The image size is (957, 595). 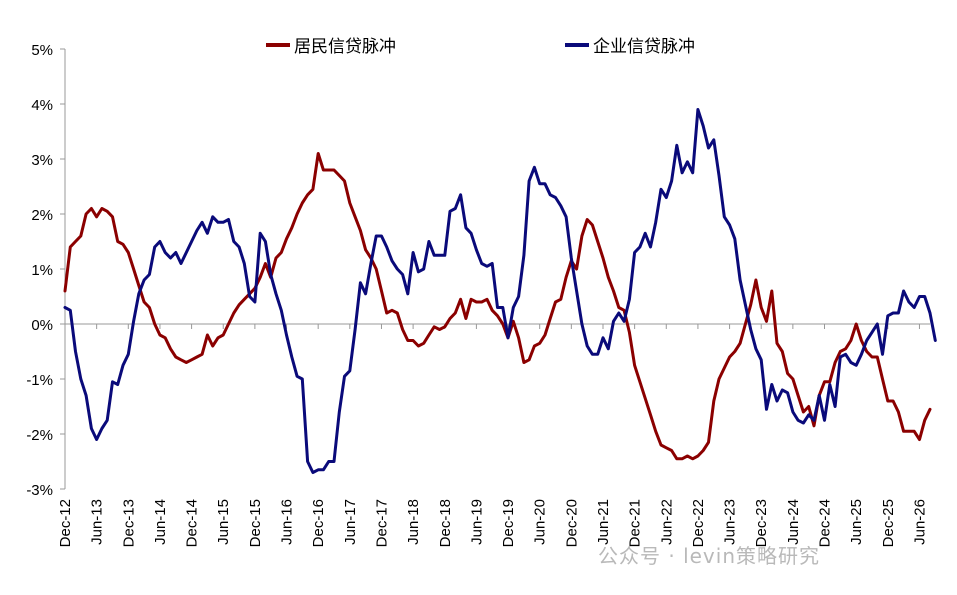 What do you see at coordinates (666, 522) in the screenshot?
I see `x-tick-label: Jun-22` at bounding box center [666, 522].